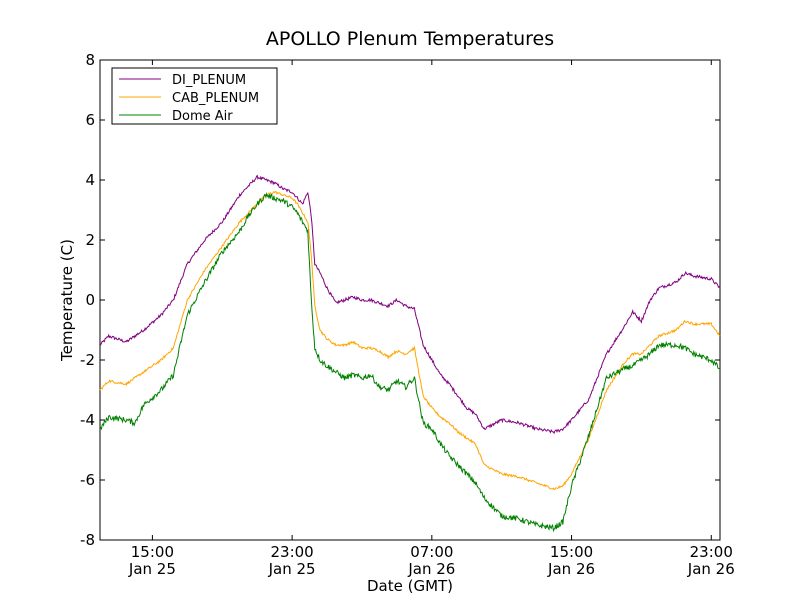 The height and width of the screenshot is (600, 800). What do you see at coordinates (410, 586) in the screenshot?
I see `x-axis-label: Date (GMT)` at bounding box center [410, 586].